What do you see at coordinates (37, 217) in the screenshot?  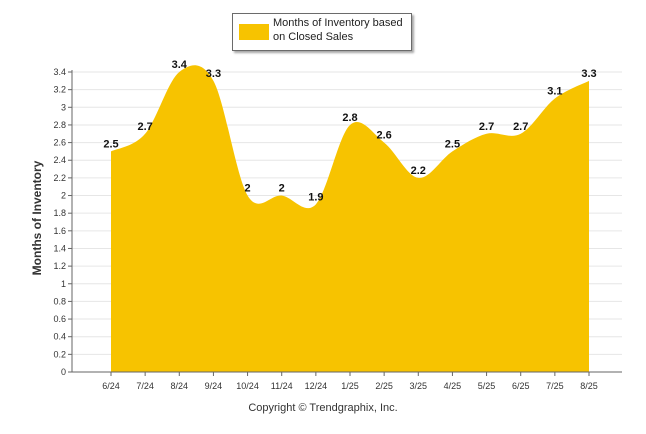 I see `y-axis-title: Months of Inventory` at bounding box center [37, 217].